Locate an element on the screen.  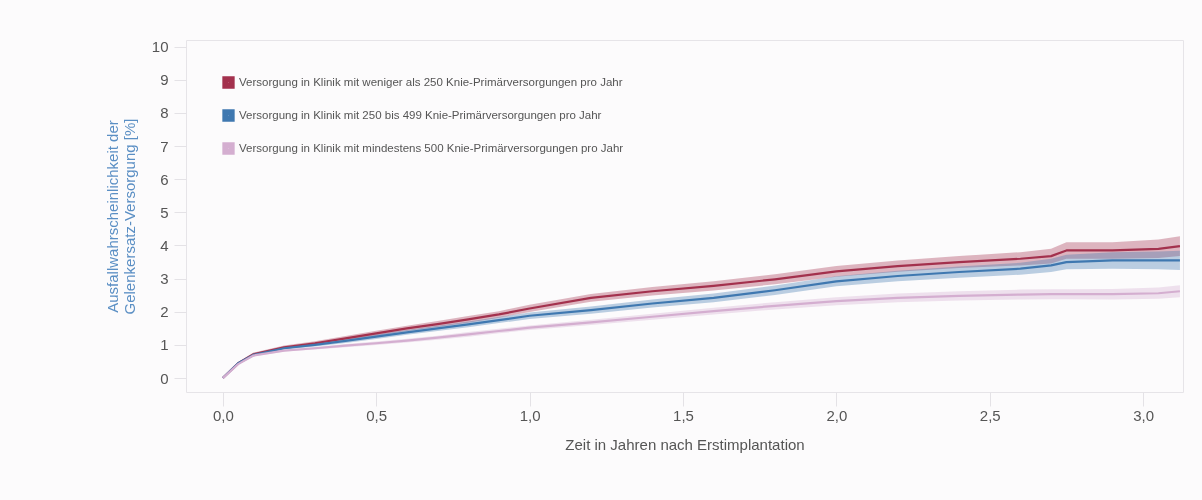
x-axis-title: Zeit in Jahren nach Erstimplantation is located at coordinates (685, 444).